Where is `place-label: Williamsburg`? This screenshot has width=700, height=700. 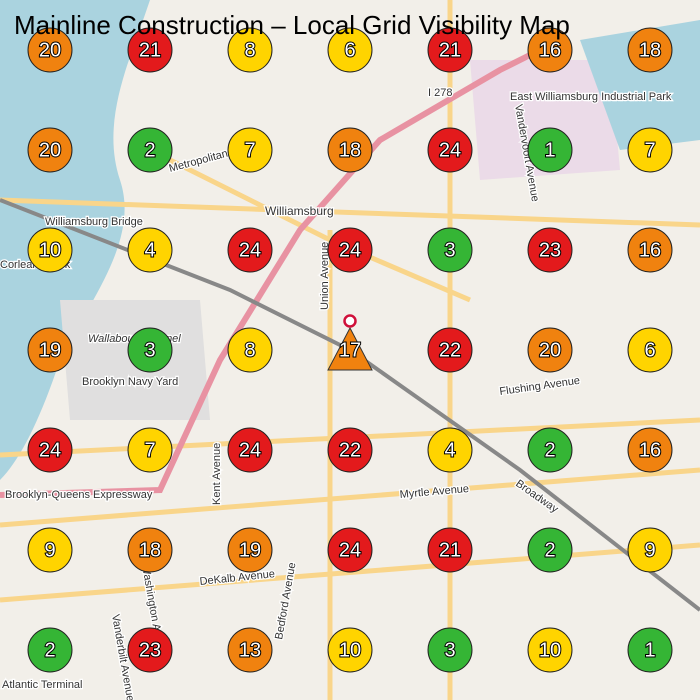
place-label: Williamsburg is located at coordinates (299, 211).